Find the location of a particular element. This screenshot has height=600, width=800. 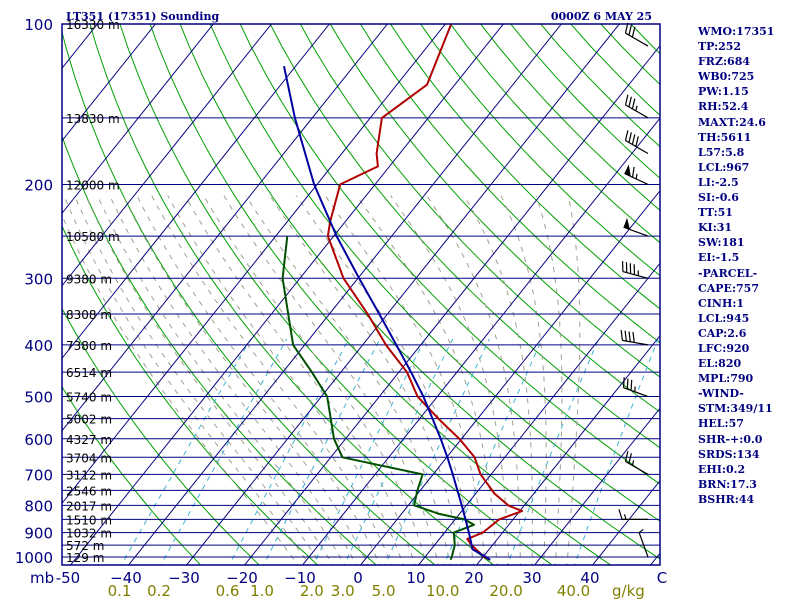

temperature-tick-label: 30 is located at coordinates (531, 578).